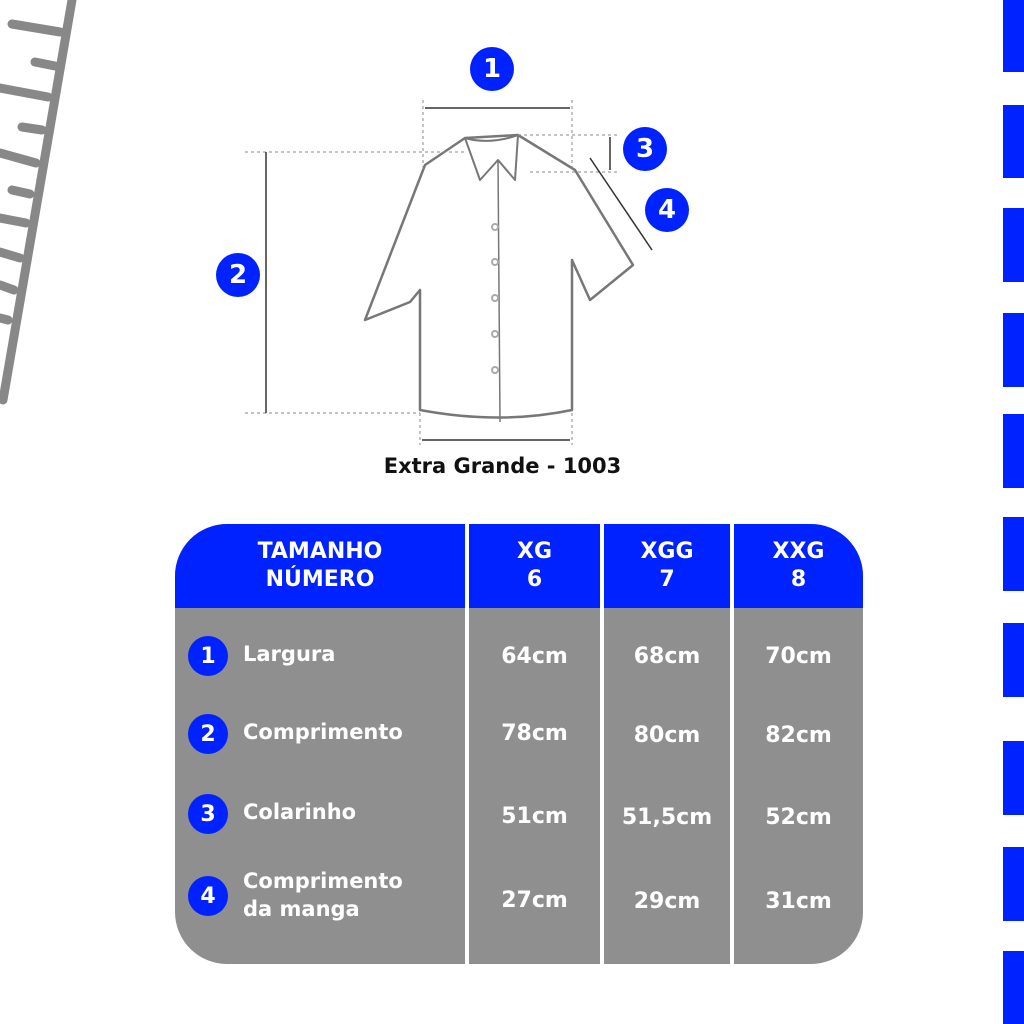 The image size is (1024, 1024). I want to click on size-number: 8, so click(798, 579).